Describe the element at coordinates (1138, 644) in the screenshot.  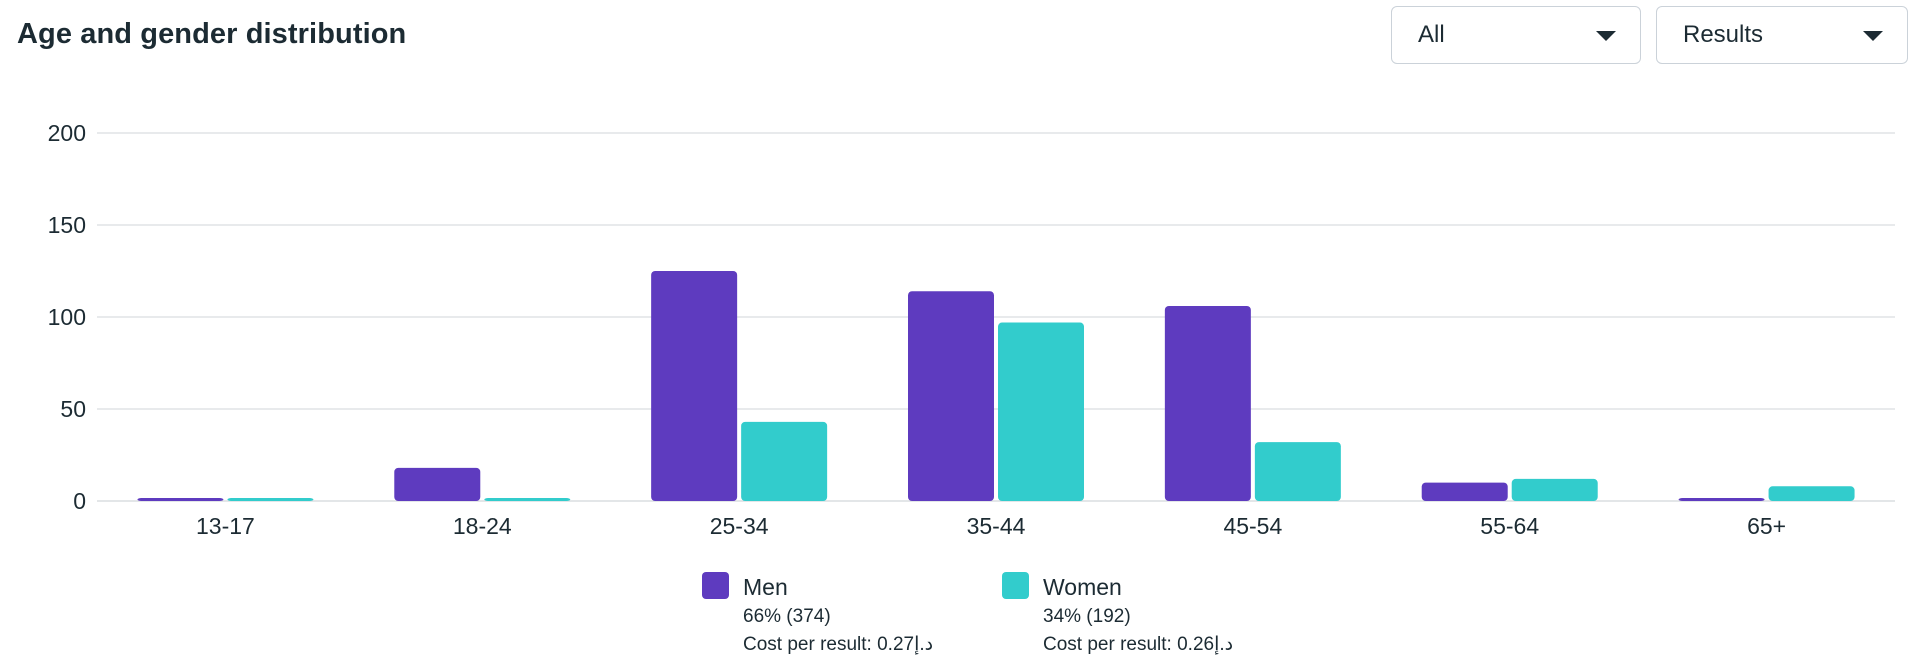
I see `legend-cost-women: Cost per result: 0.26د.إ` at that location.